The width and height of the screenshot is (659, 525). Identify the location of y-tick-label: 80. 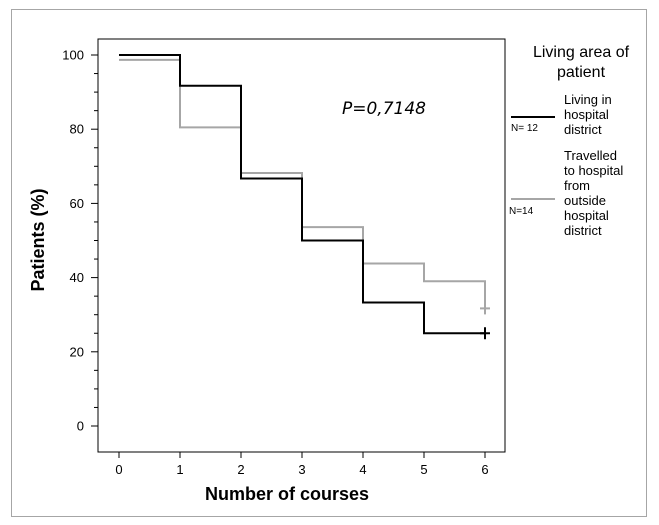
(77, 129).